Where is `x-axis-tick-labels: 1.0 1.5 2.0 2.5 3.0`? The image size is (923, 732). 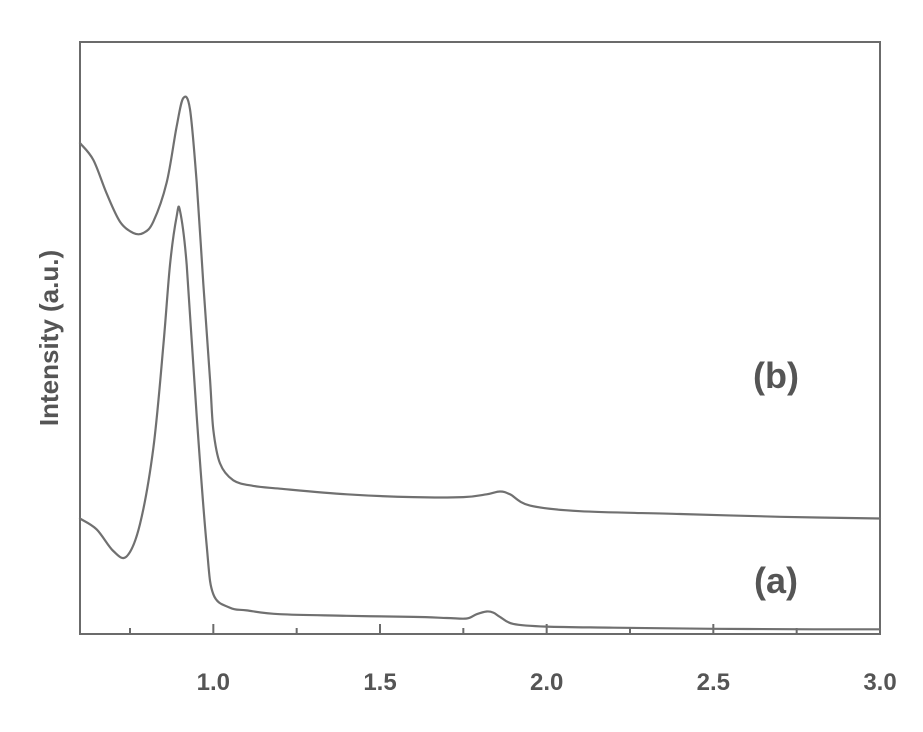
x-axis-tick-labels: 1.0 1.5 2.0 2.5 3.0 is located at coordinates (547, 682).